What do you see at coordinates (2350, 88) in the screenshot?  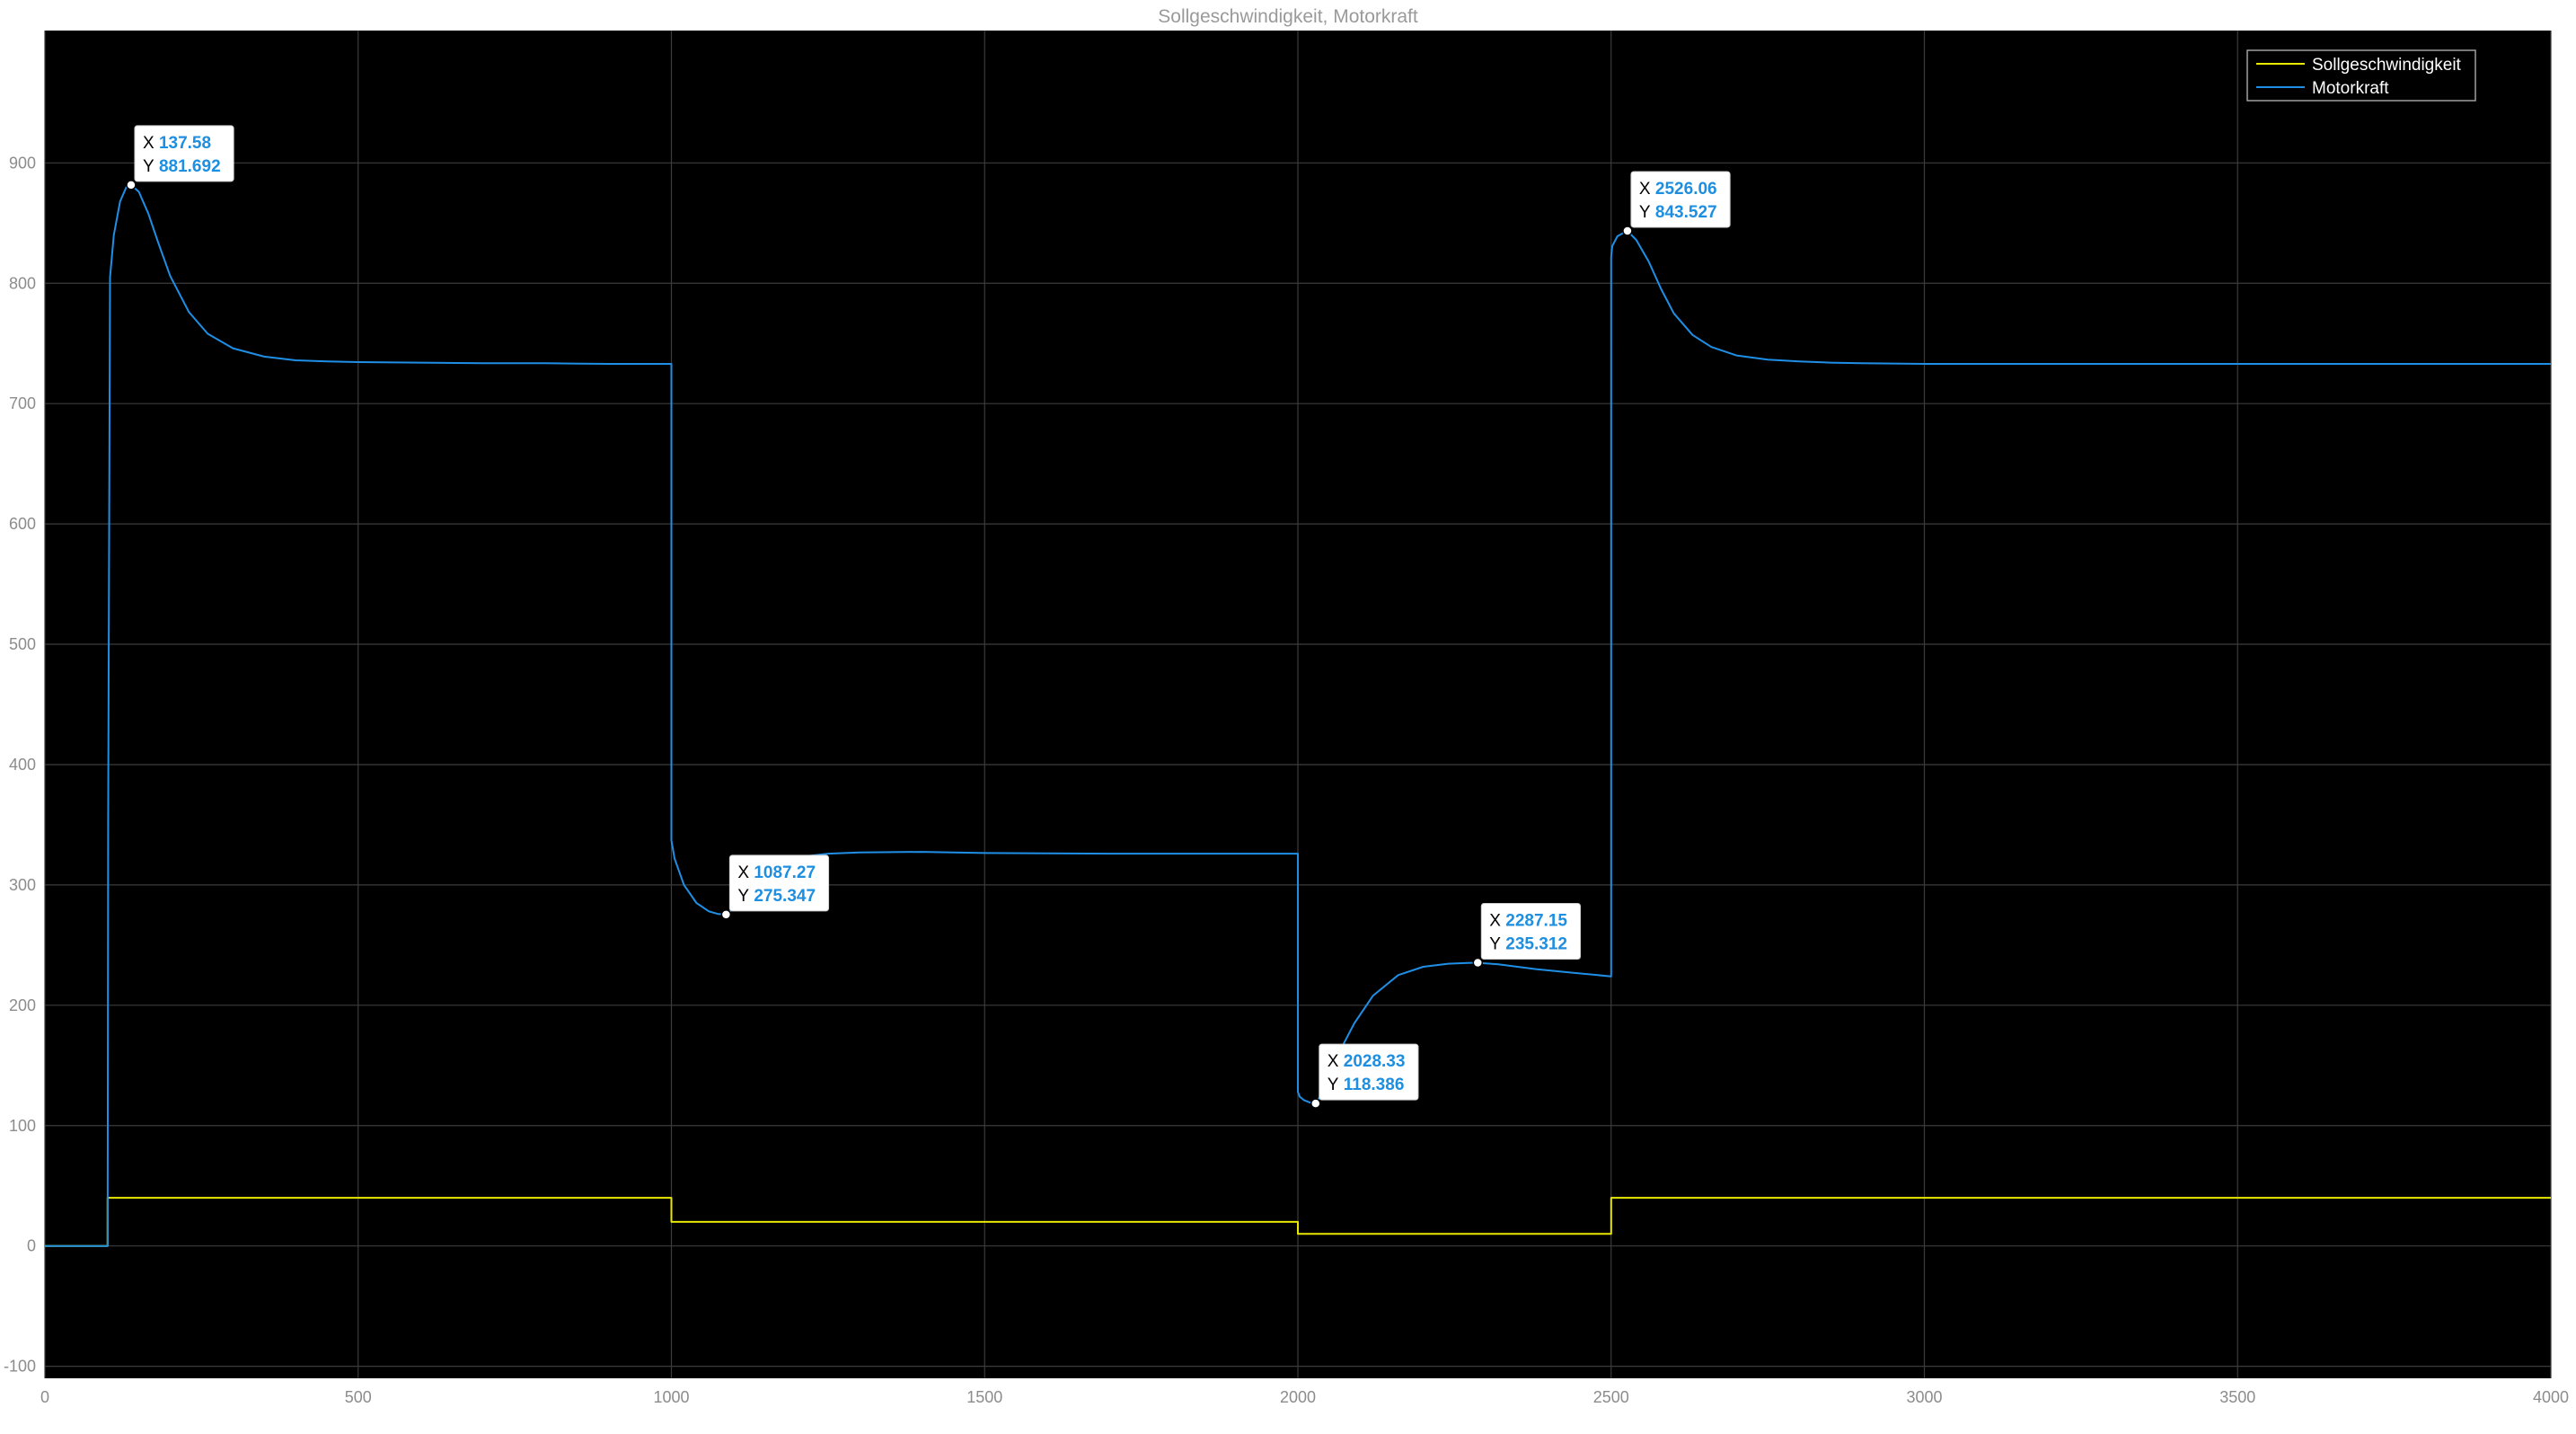 I see `legend-label-motorkraft: Motorkraft` at bounding box center [2350, 88].